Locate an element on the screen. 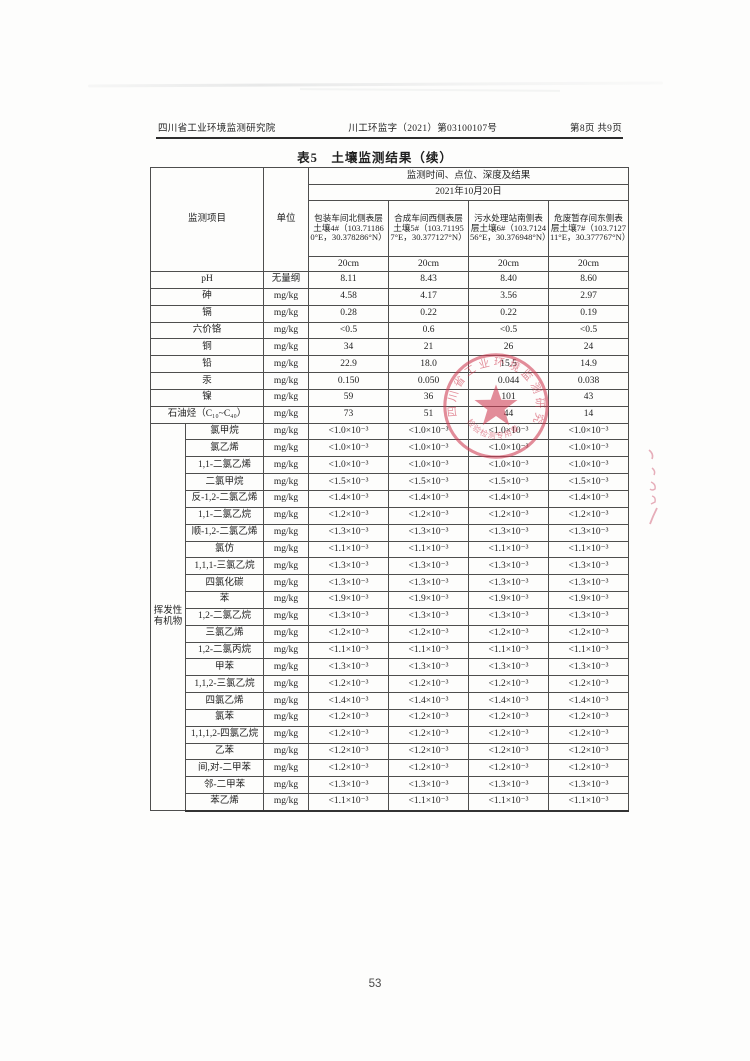 The height and width of the screenshot is (1061, 750). value-cell: 4.17 is located at coordinates (428, 296).